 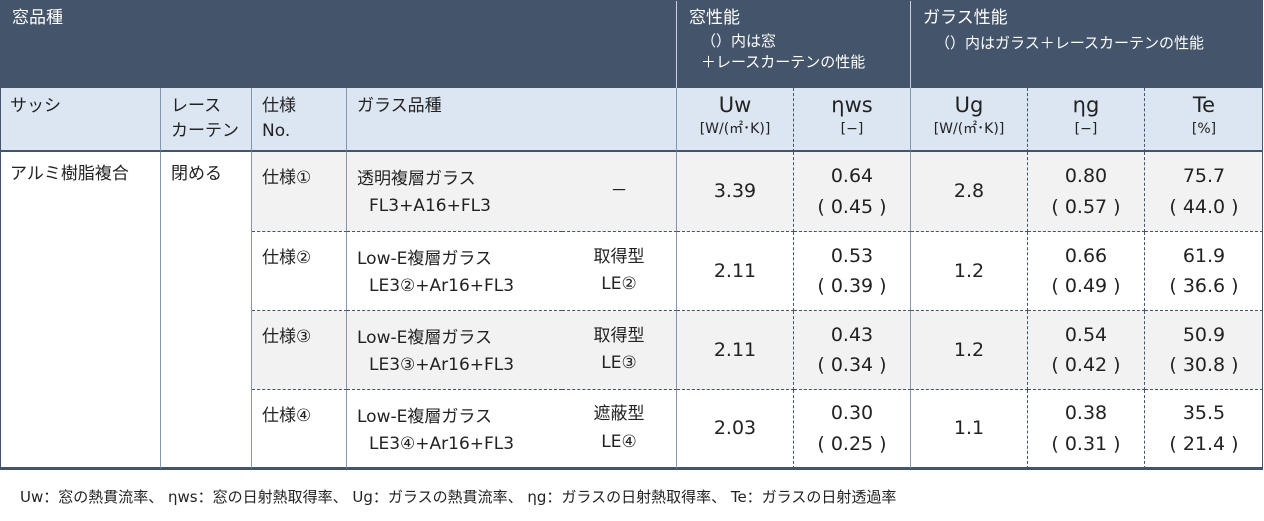 I want to click on cell-text: 3.39, so click(x=735, y=191).